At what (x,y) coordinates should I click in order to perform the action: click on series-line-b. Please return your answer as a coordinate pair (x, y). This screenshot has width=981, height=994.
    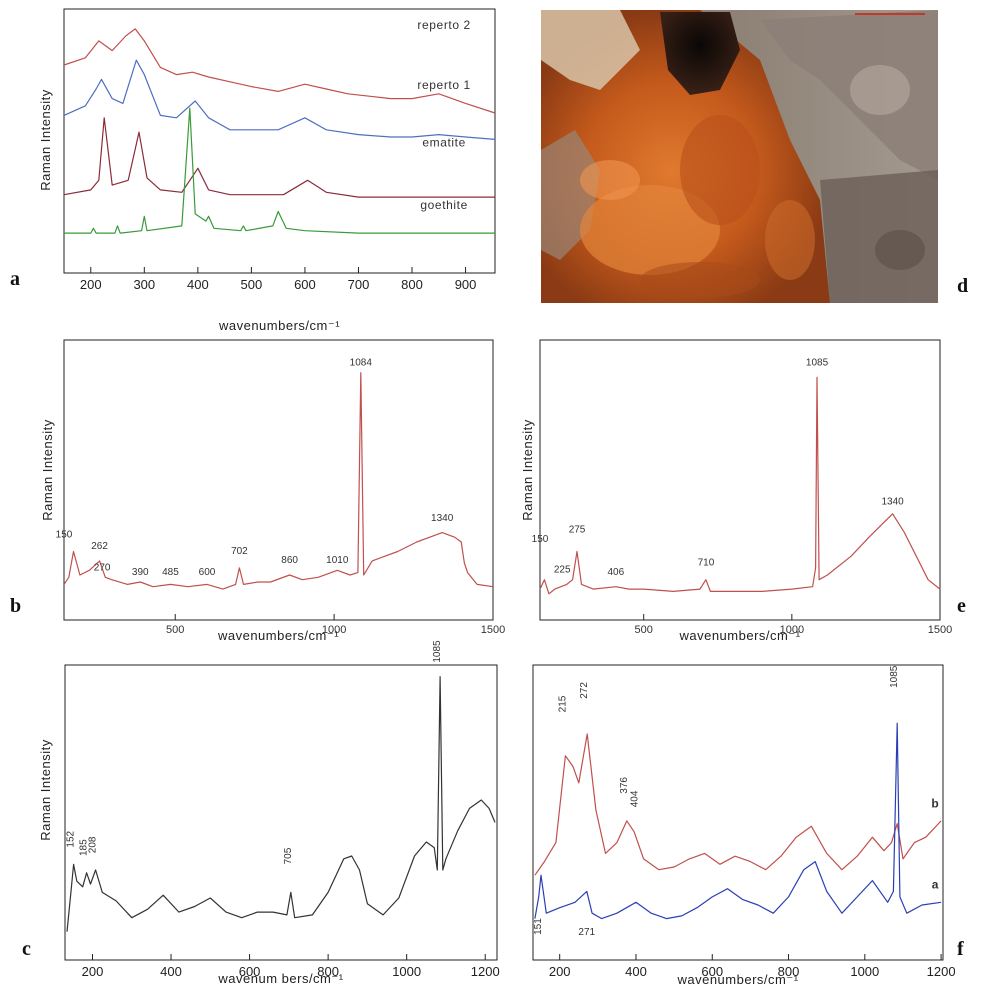
    Looking at the image, I should click on (738, 804).